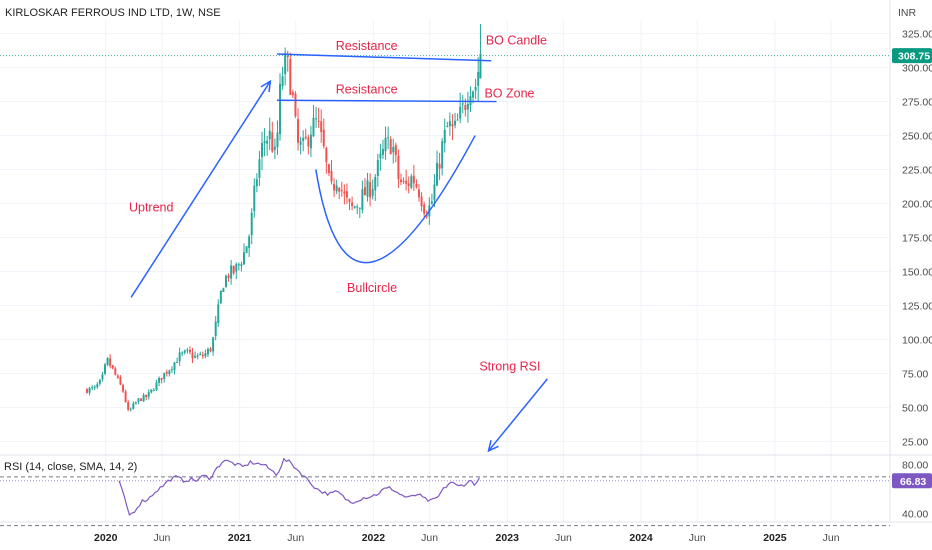 The width and height of the screenshot is (932, 550). Describe the element at coordinates (464, 493) in the screenshot. I see `rsi-axis: 80.00 40.00` at that location.